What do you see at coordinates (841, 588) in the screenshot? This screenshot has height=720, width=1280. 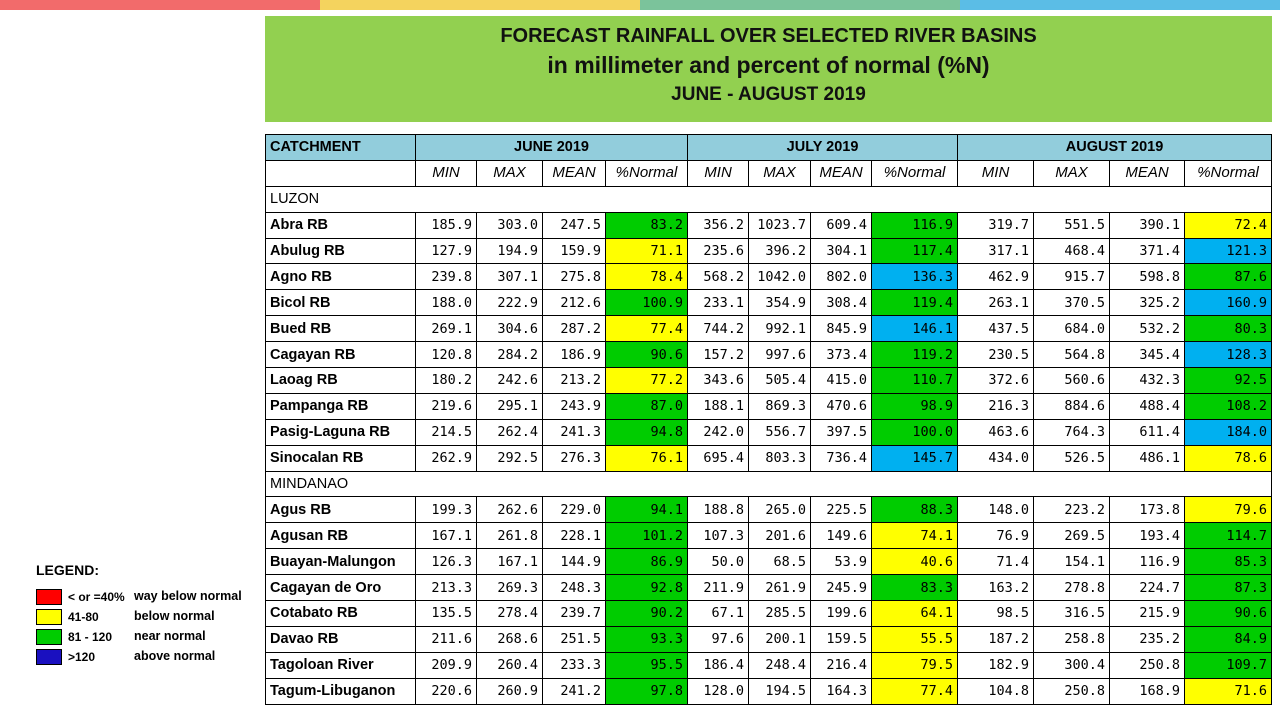 I see `mean-value: 245.9` at bounding box center [841, 588].